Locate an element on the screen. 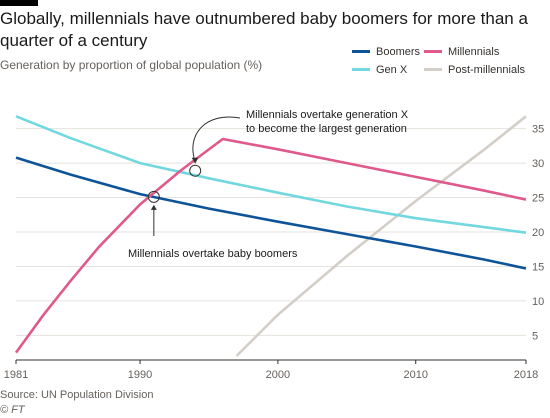 This screenshot has height=418, width=550. legend-label-post-millennials: Post-millennials is located at coordinates (487, 70).